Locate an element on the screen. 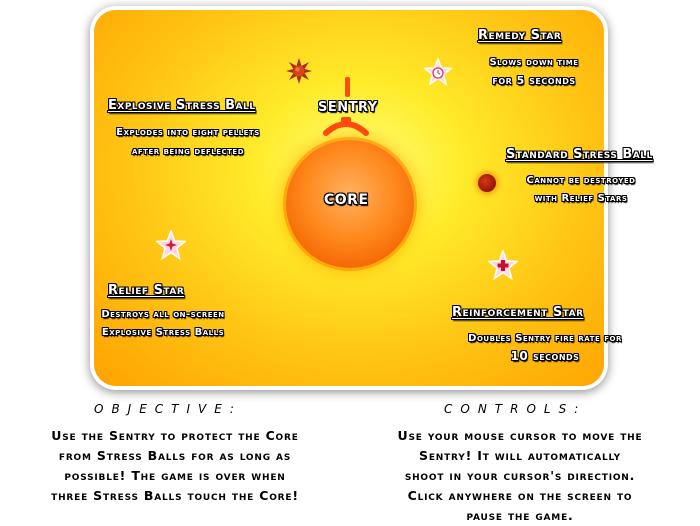 This screenshot has height=526, width=700. controls-line-1: Use your mouse cursor to move the is located at coordinates (520, 435).